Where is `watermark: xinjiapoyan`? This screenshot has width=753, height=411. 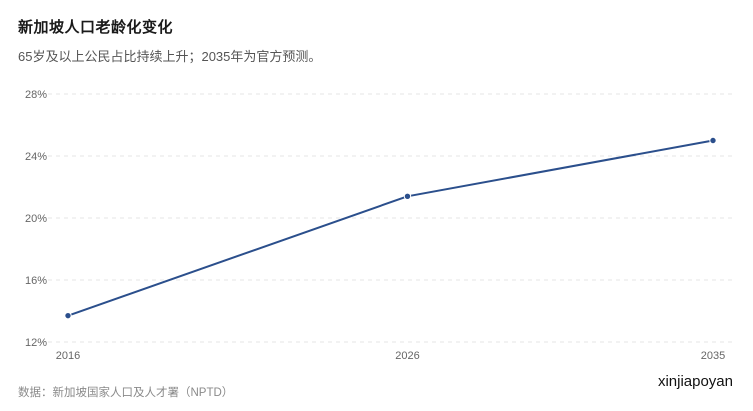
watermark: xinjiapoyan is located at coordinates (695, 381).